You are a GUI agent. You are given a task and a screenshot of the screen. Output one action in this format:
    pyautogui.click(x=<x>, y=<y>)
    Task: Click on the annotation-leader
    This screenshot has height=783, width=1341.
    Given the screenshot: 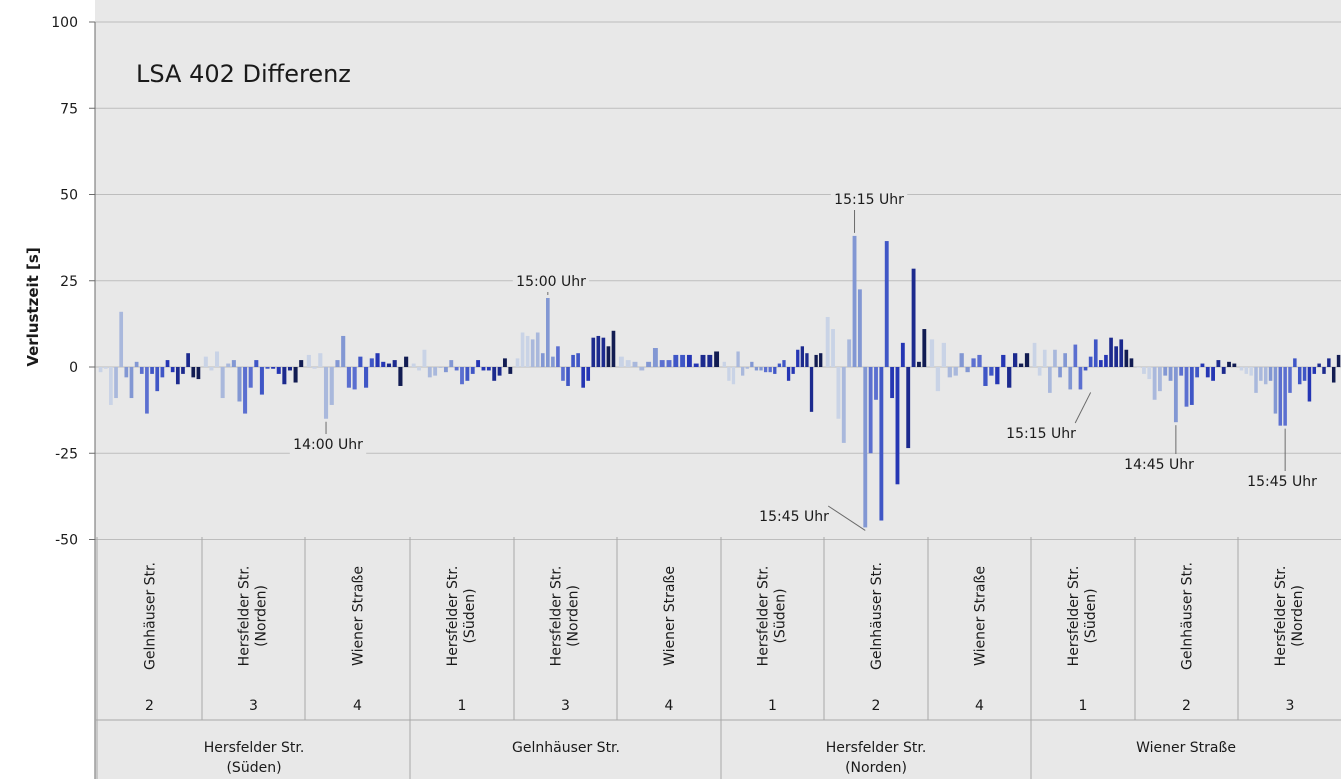 What is the action you would take?
    pyautogui.click(x=1083, y=408)
    